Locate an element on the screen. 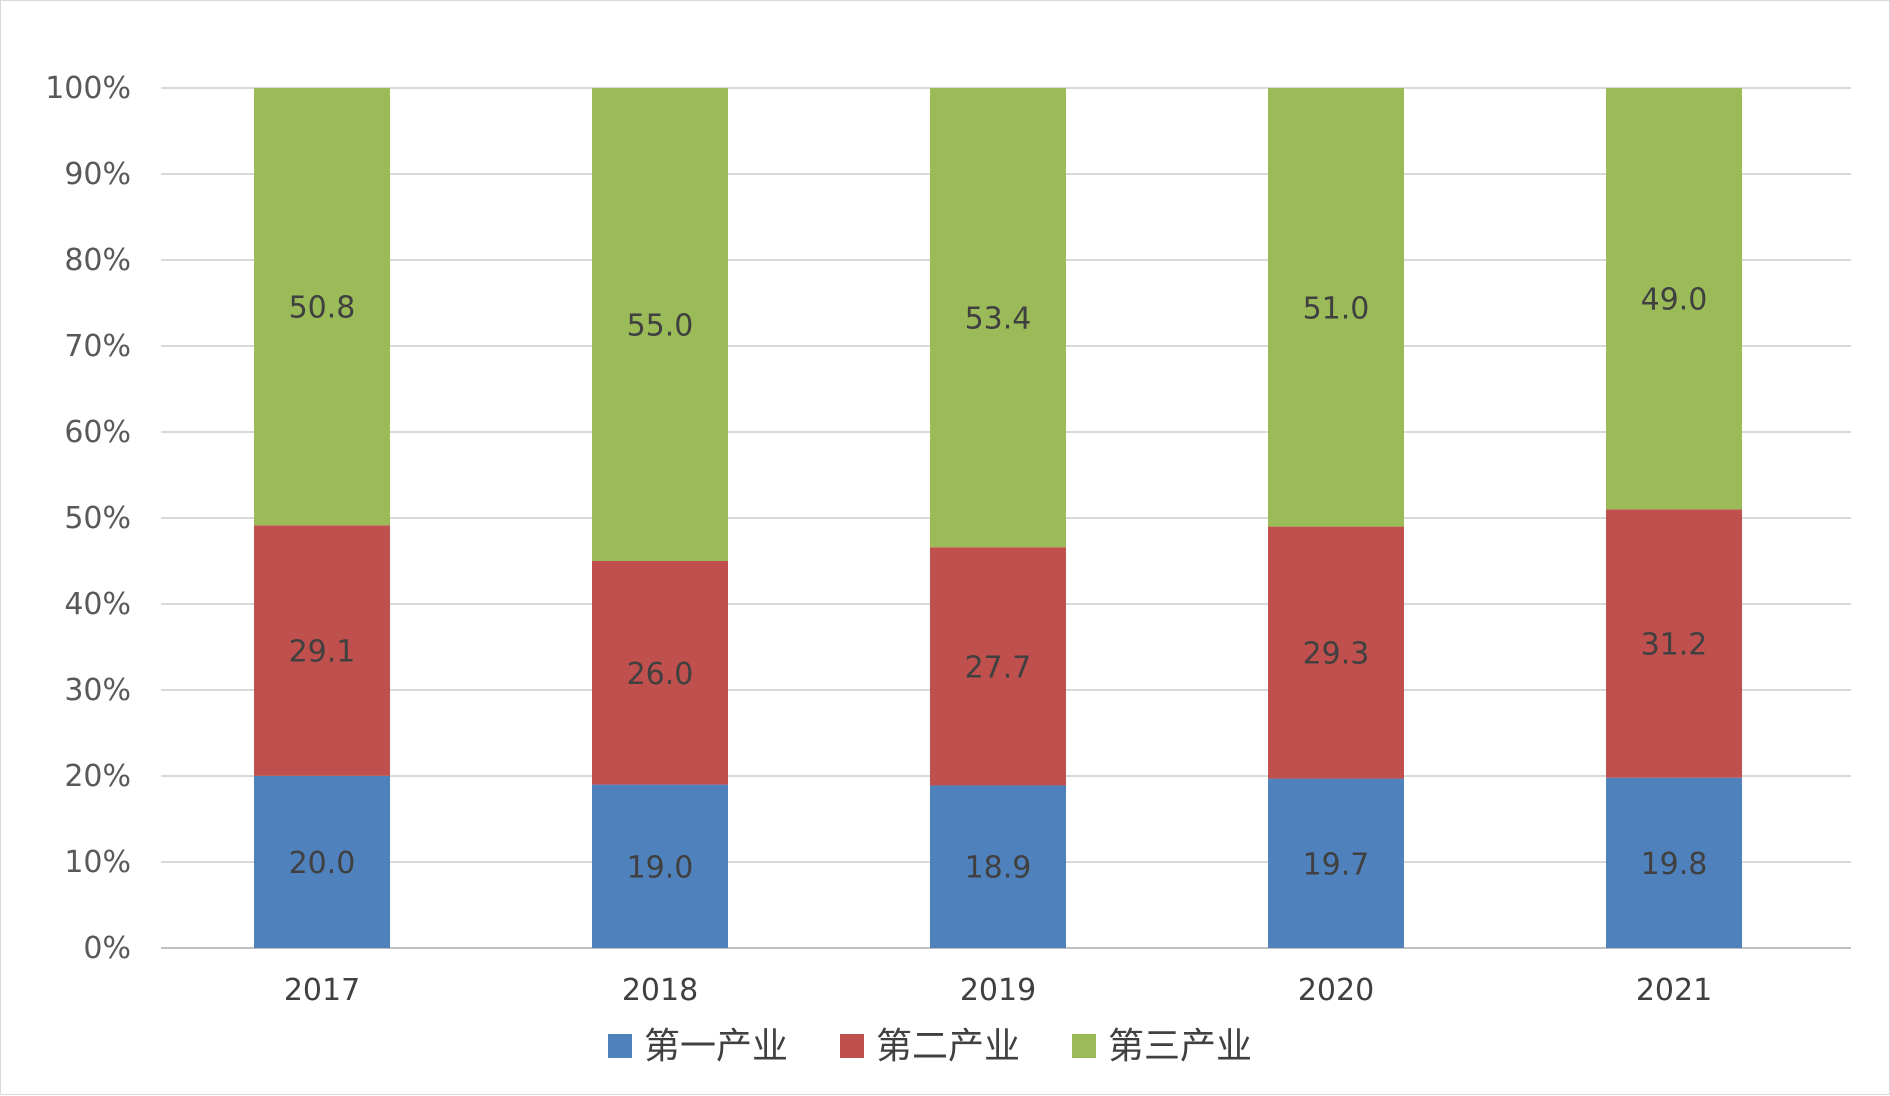 Image resolution: width=1890 pixels, height=1096 pixels. x-tick-label: 2018 is located at coordinates (660, 990).